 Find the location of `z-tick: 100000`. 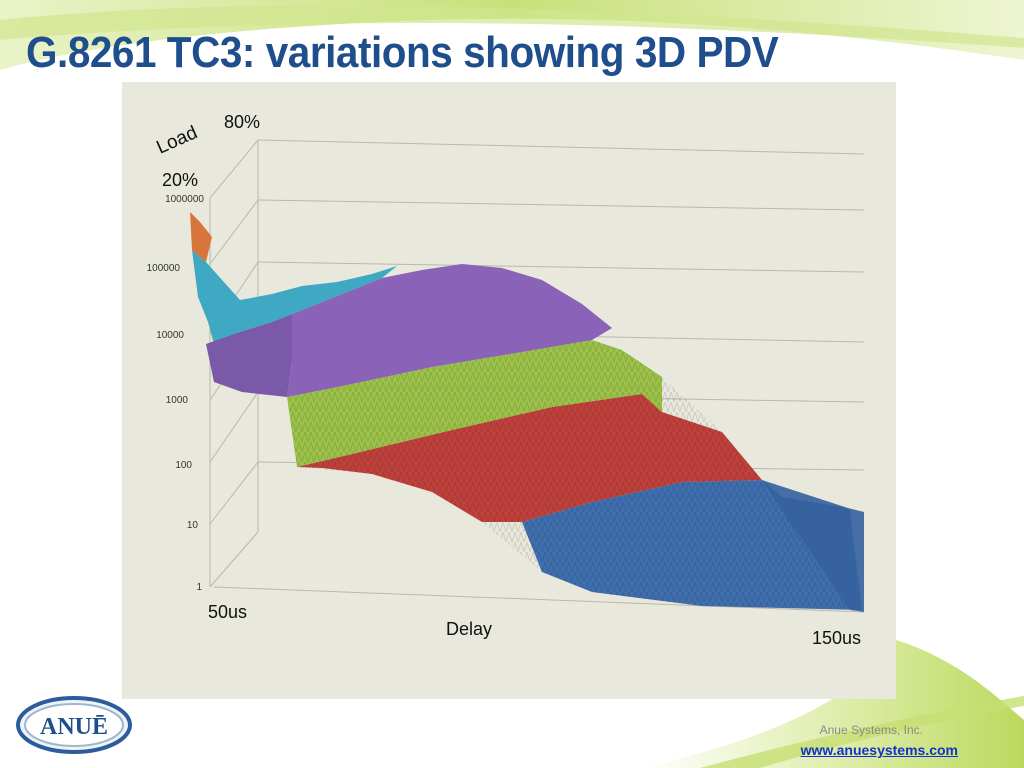

z-tick: 100000 is located at coordinates (164, 268).